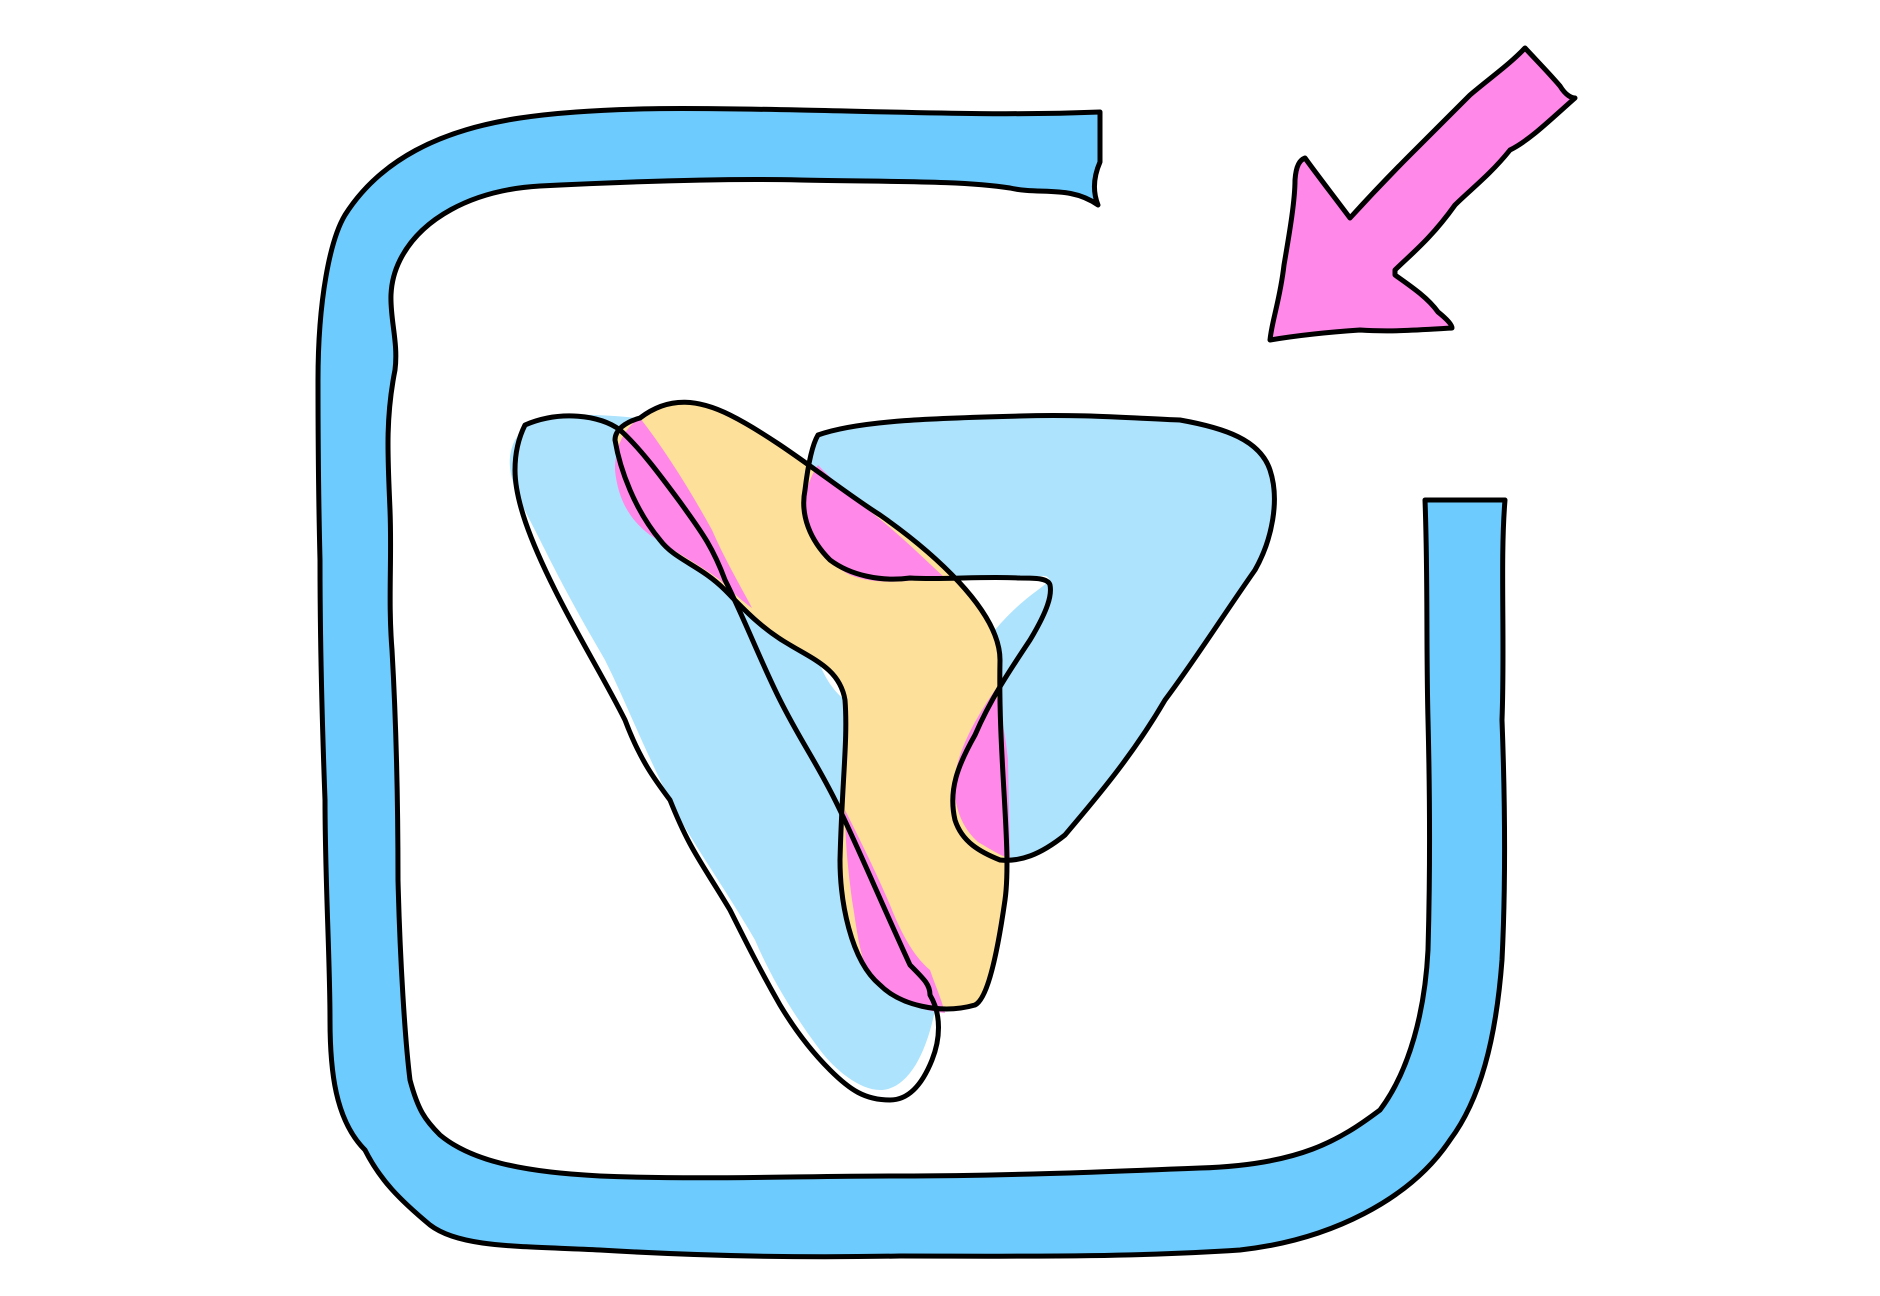 Image resolution: width=1880 pixels, height=1296 pixels. I want to click on overlap-bottom, so click(895, 911).